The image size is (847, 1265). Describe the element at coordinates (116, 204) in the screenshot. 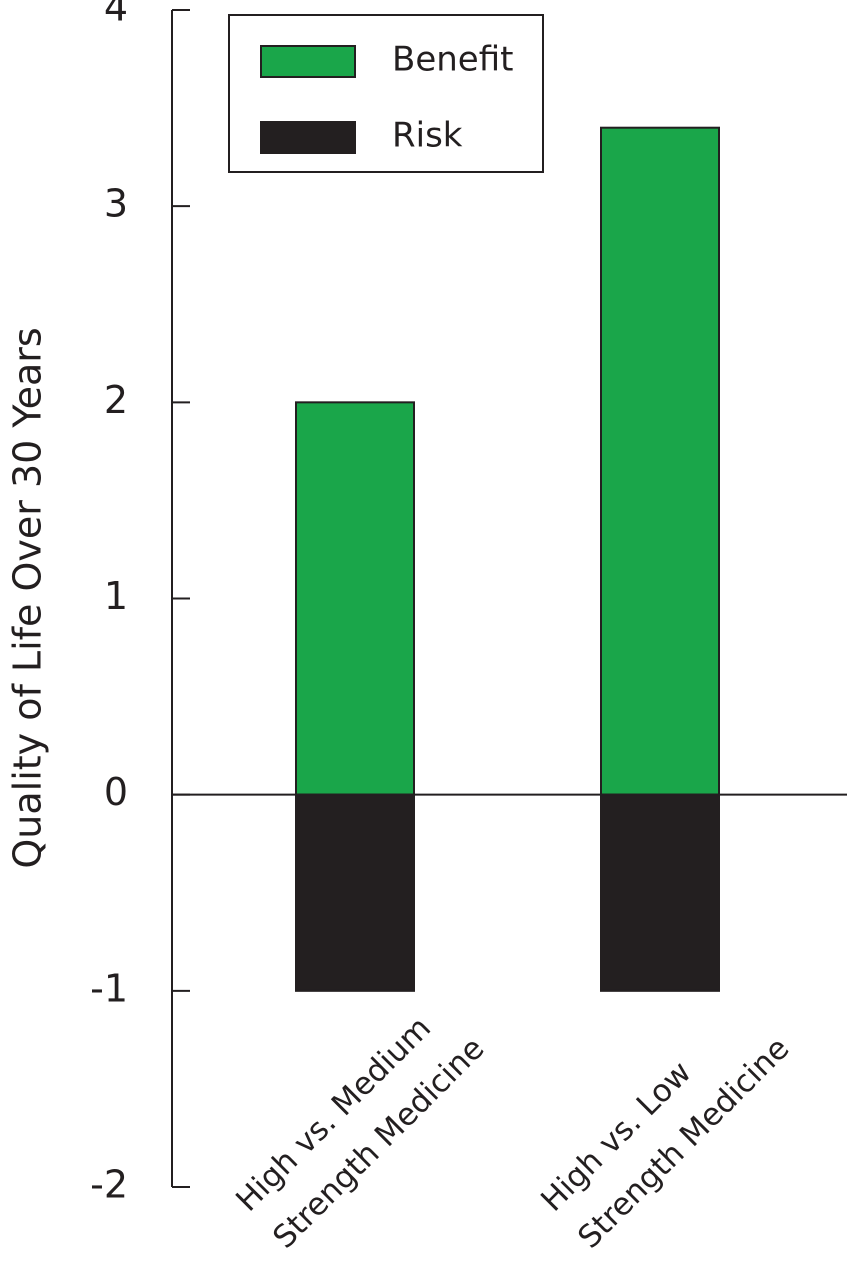

I see `y-tick-label: 3` at that location.